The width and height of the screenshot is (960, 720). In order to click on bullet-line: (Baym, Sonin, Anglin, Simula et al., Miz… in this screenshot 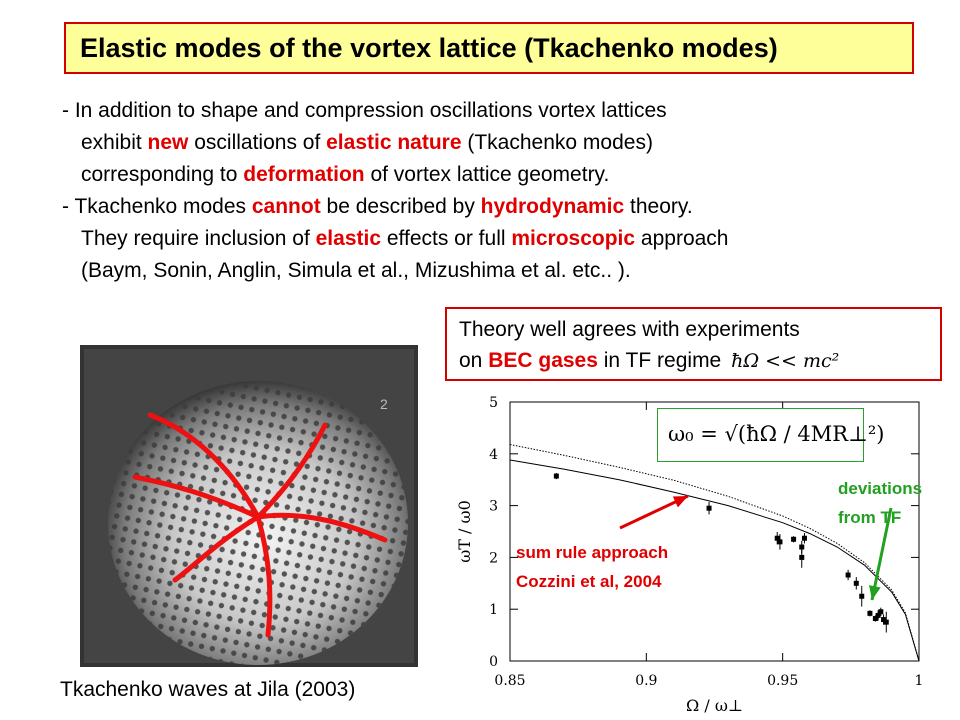, I will do `click(395, 271)`.